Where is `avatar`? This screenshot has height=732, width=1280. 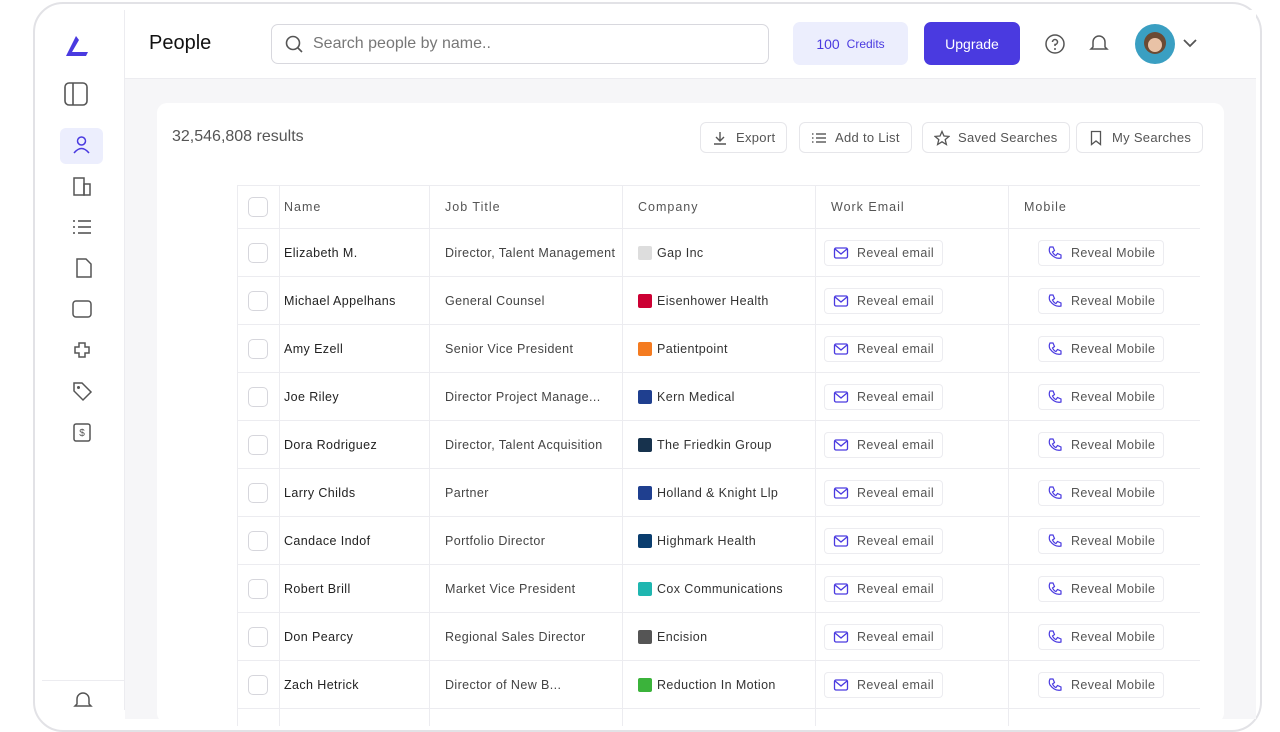
avatar is located at coordinates (1155, 44).